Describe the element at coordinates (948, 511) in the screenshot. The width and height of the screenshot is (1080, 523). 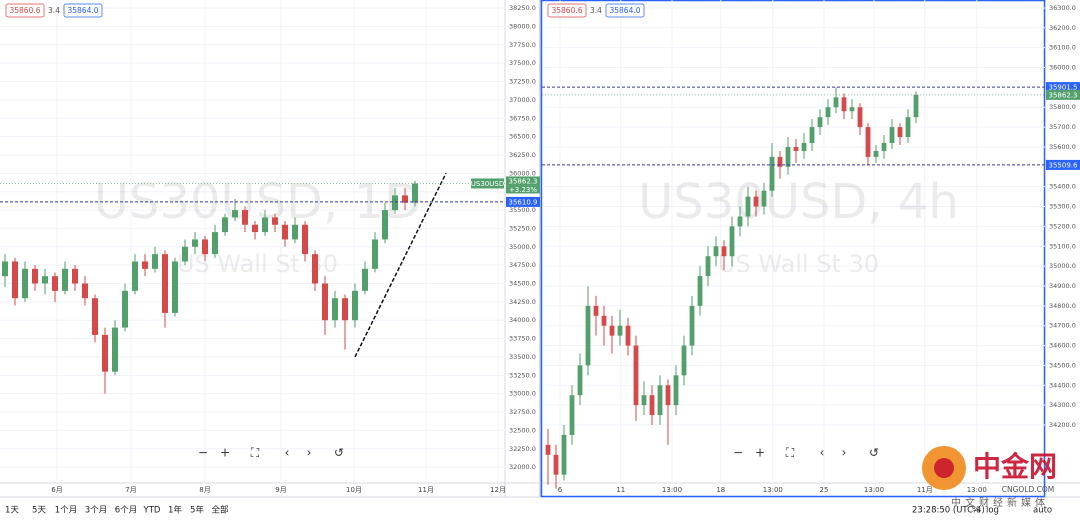
I see `clock: 23:28:50 (UTC-4)` at that location.